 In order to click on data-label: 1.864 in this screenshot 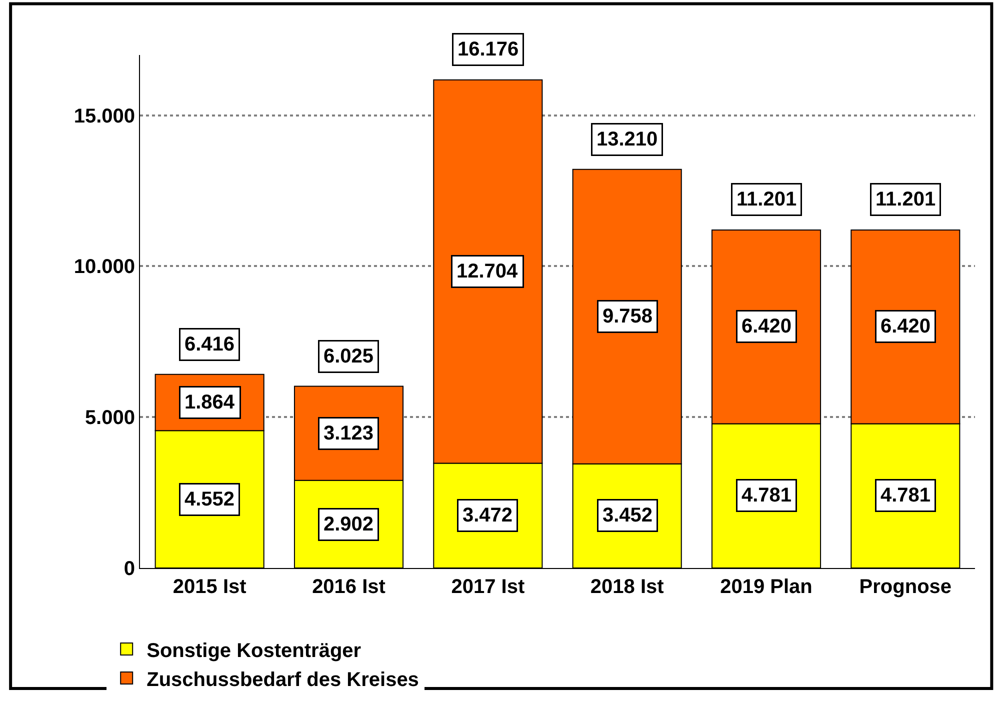, I will do `click(210, 403)`.